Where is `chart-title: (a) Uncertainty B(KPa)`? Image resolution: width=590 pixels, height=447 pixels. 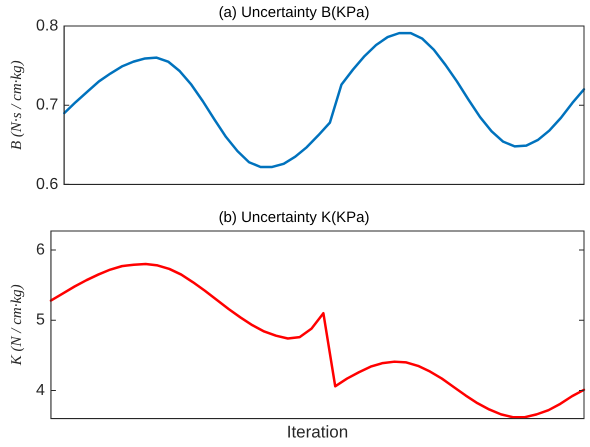 chart-title: (a) Uncertainty B(KPa) is located at coordinates (294, 13).